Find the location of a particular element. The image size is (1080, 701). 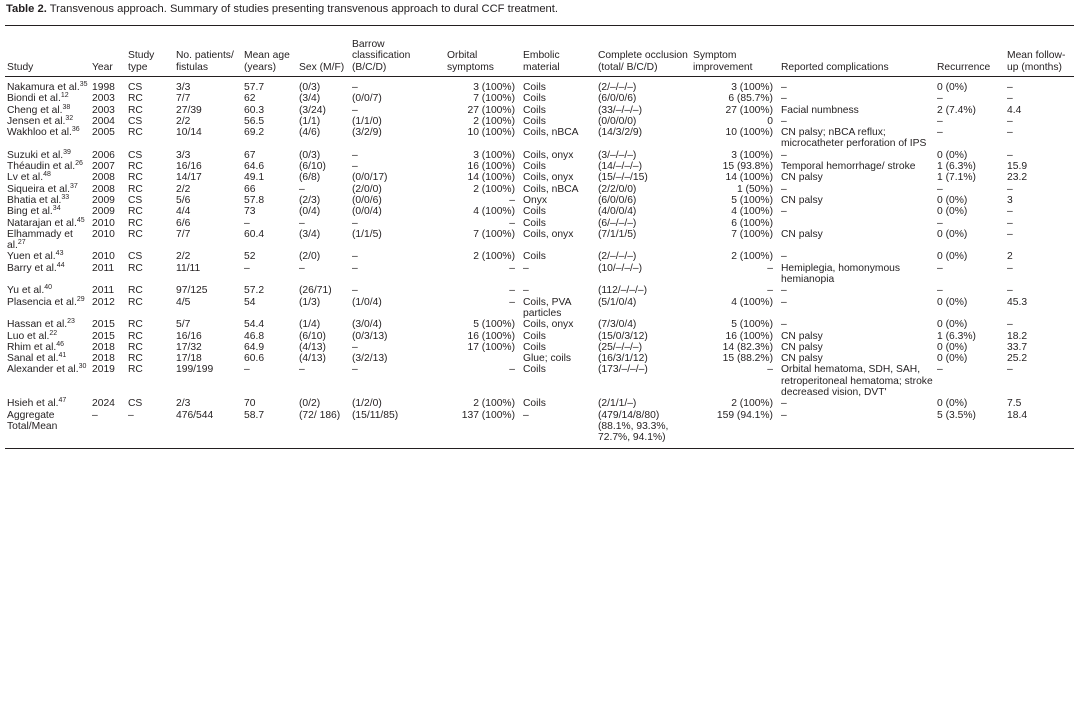

sex-cell: (6/10) is located at coordinates (312, 336).